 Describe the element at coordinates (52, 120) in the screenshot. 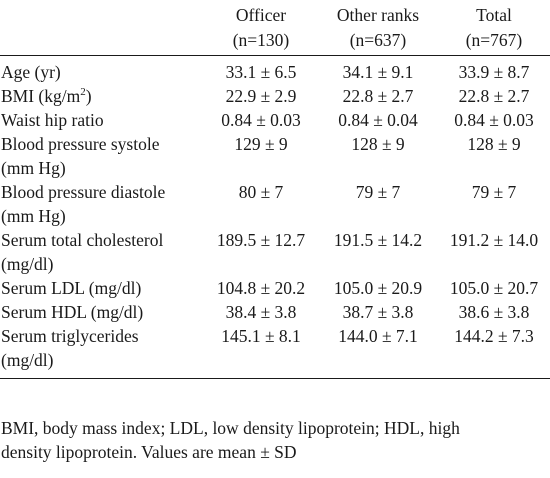

I see `row-label: Waist hip ratio` at that location.